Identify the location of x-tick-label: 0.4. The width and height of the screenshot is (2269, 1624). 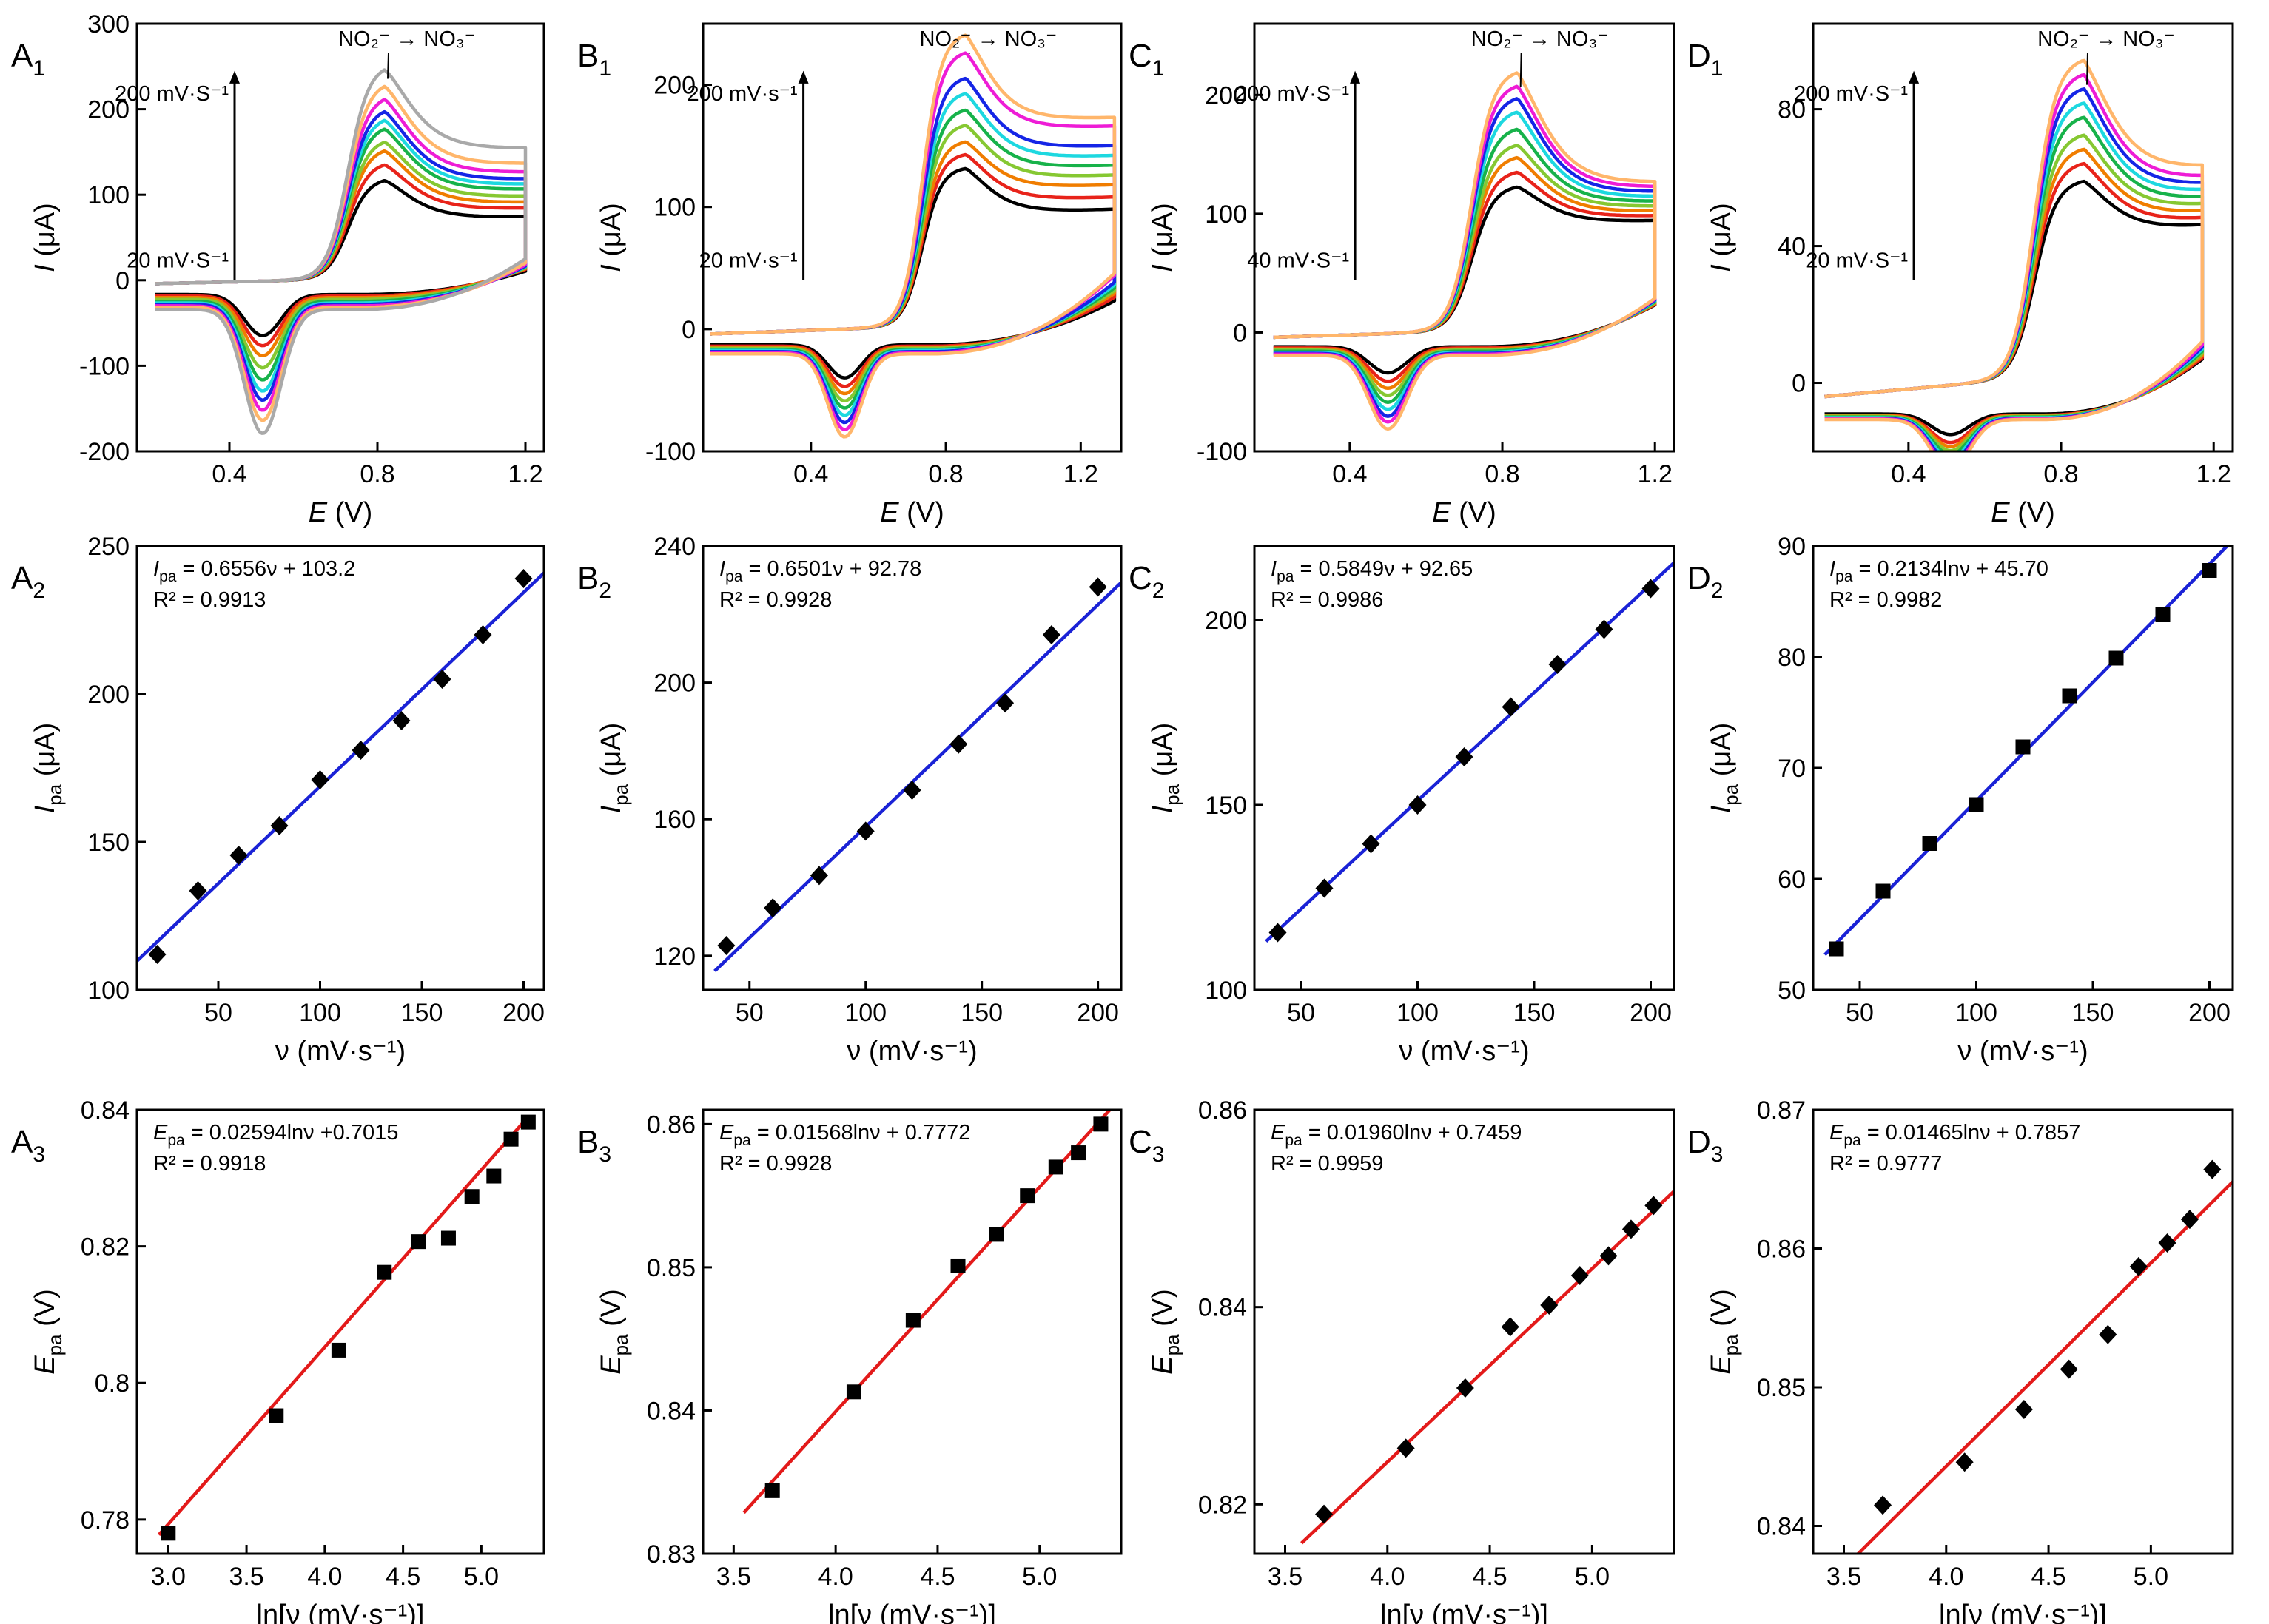
(1908, 474).